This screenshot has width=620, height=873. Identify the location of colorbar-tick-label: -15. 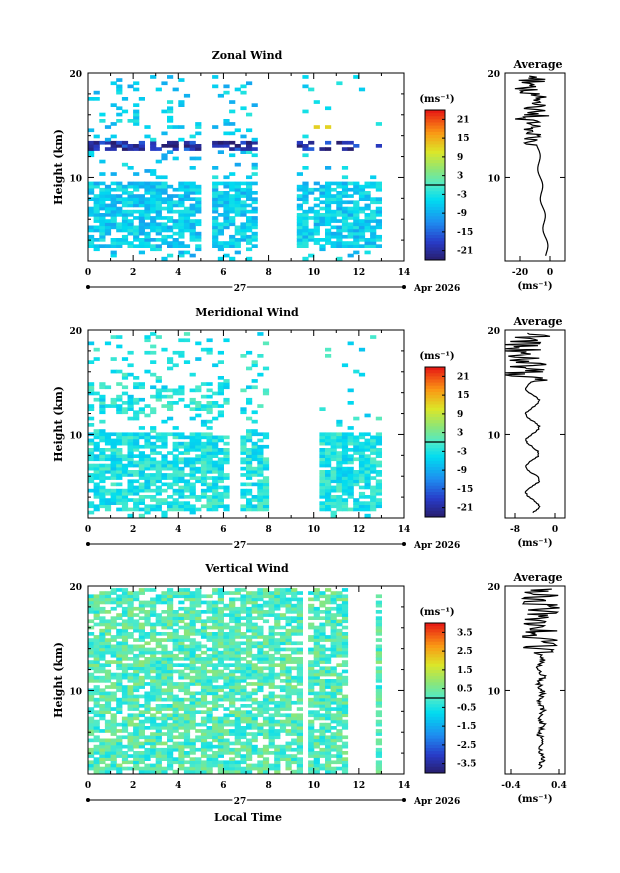
(465, 490).